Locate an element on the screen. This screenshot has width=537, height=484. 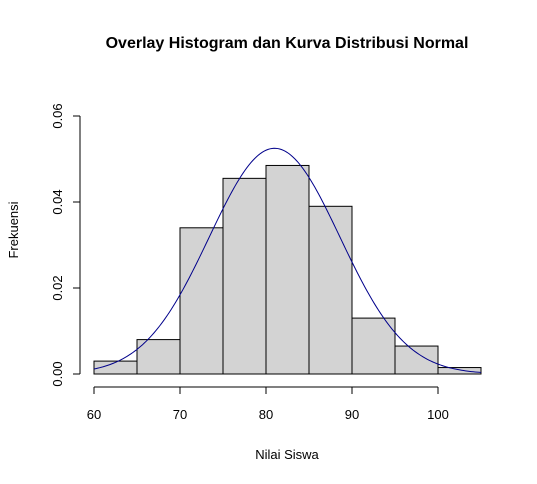
y-tick-label: 0.00 is located at coordinates (57, 373).